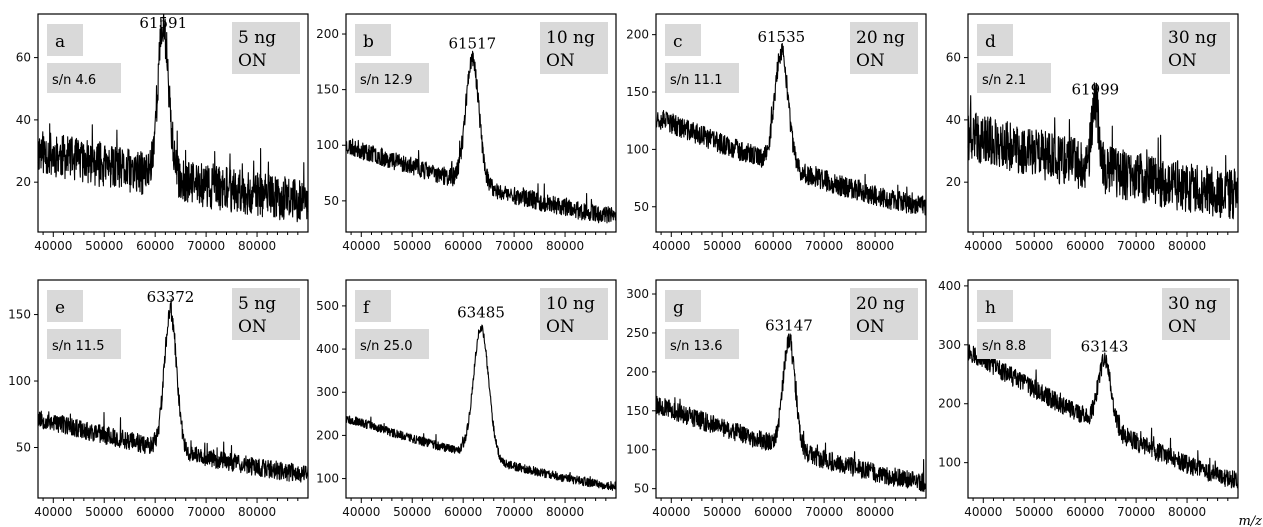 The image size is (1263, 527). Describe the element at coordinates (60, 308) in the screenshot. I see `panel-letter: e` at that location.